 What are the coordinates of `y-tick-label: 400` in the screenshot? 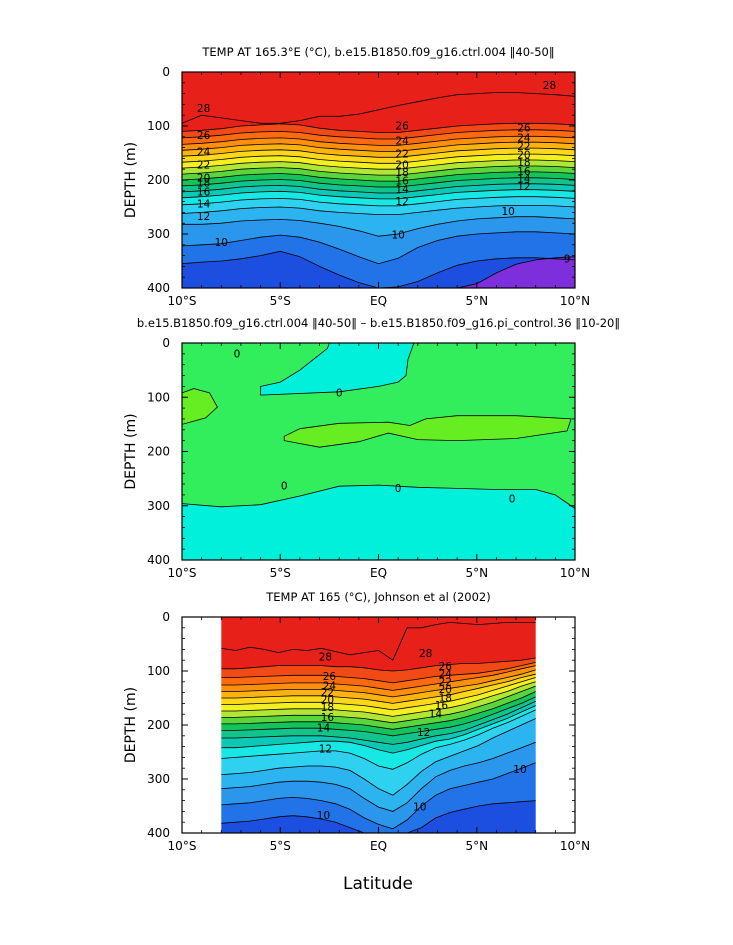 It's located at (158, 833).